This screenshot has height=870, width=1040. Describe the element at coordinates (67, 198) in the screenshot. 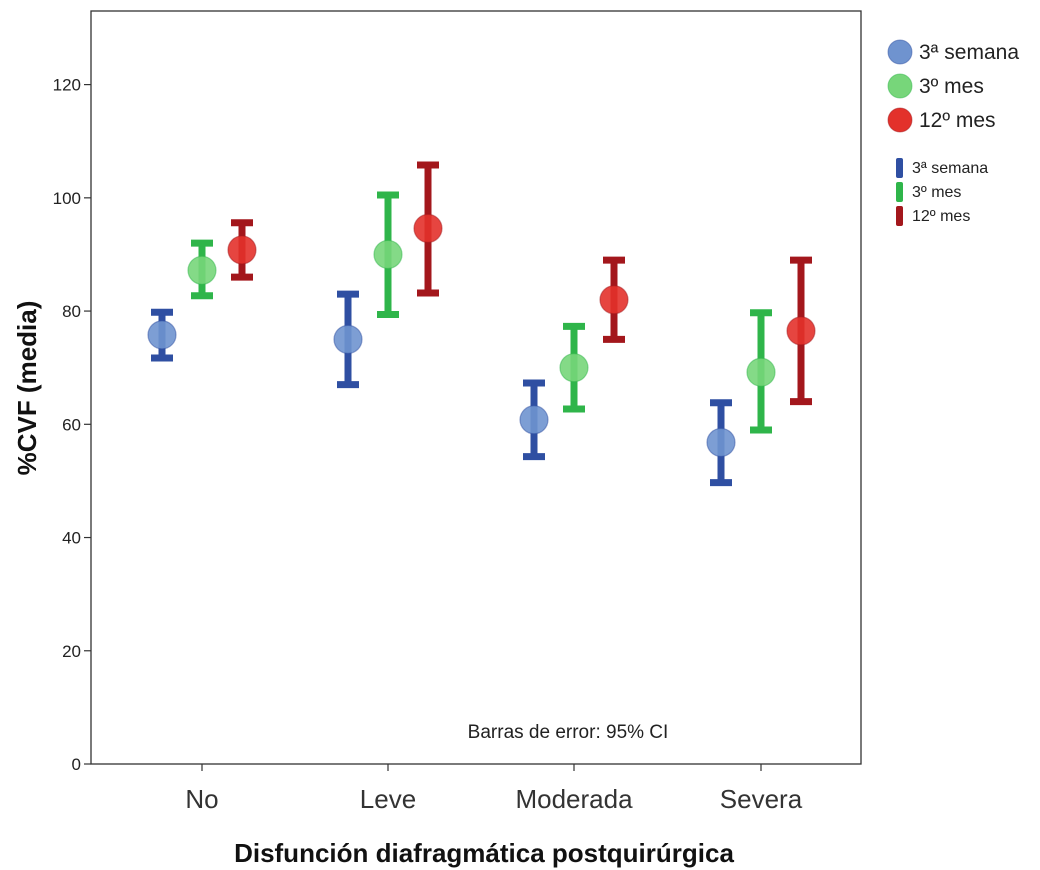

I see `y-tick-label: 100` at that location.